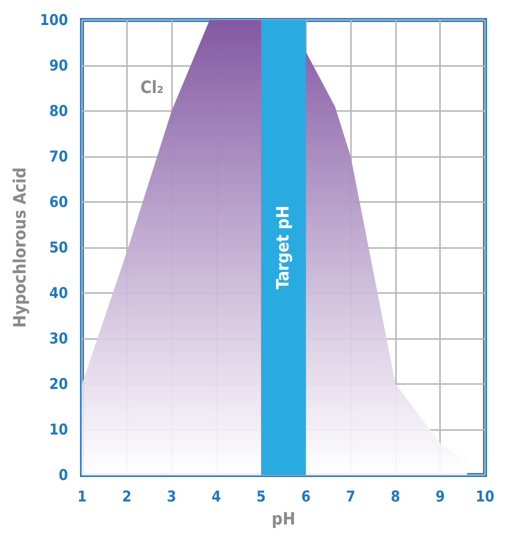 The height and width of the screenshot is (535, 507). I want to click on y-tick-label: 80, so click(58, 111).